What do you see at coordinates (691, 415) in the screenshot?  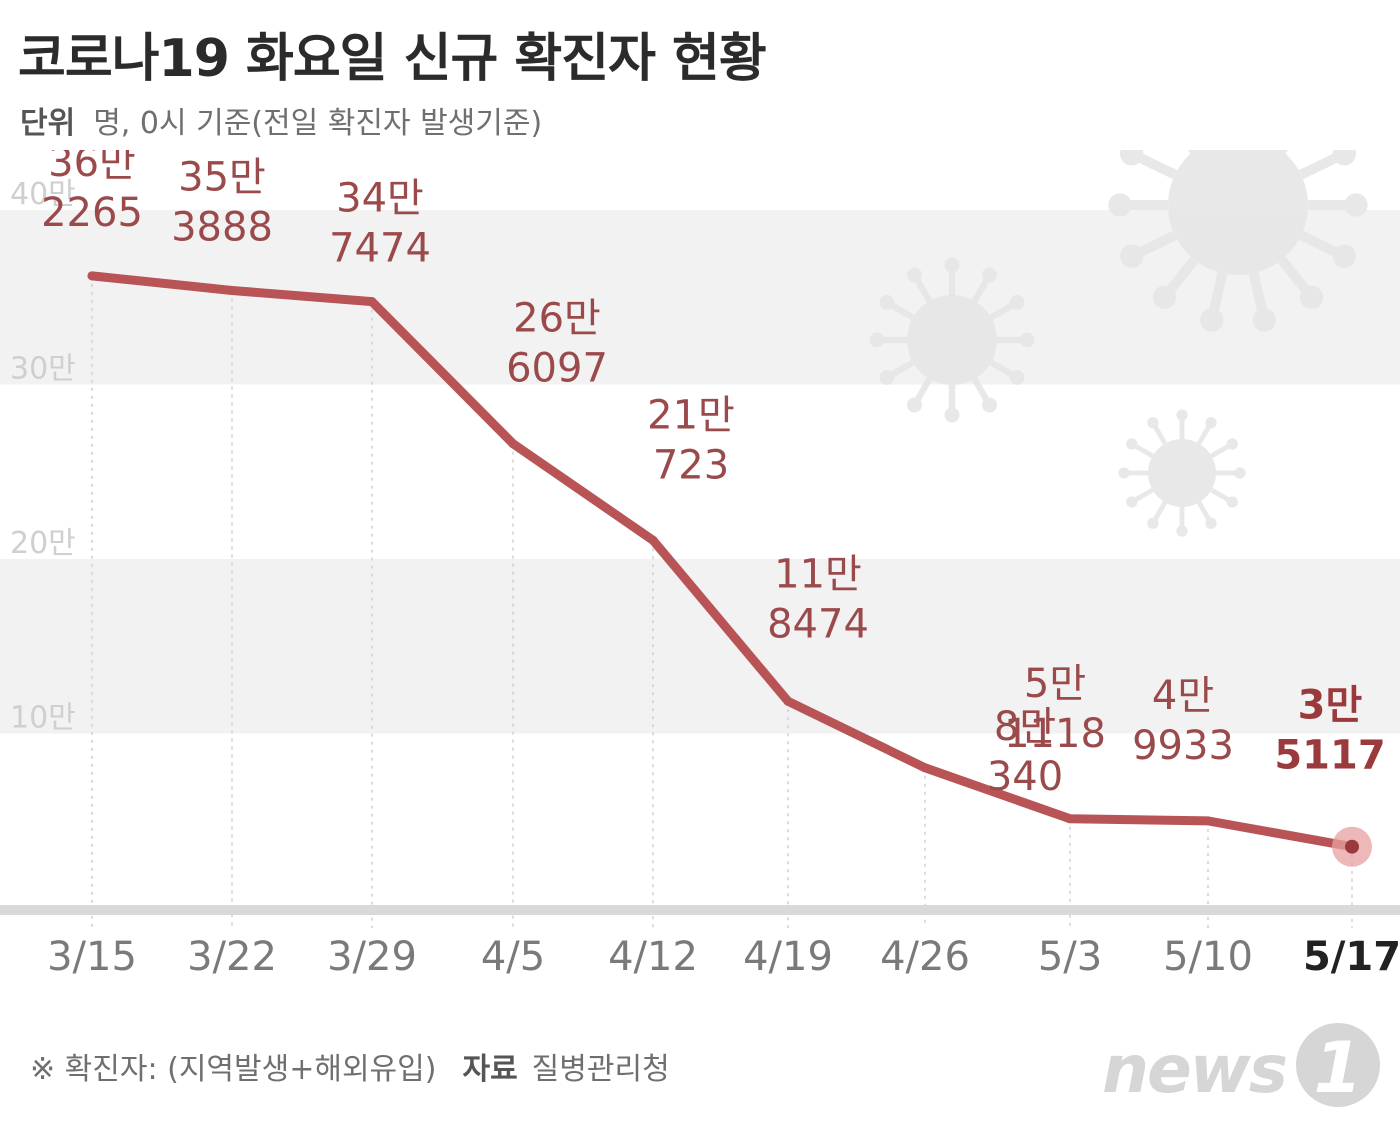 I see `data-label: 21만` at bounding box center [691, 415].